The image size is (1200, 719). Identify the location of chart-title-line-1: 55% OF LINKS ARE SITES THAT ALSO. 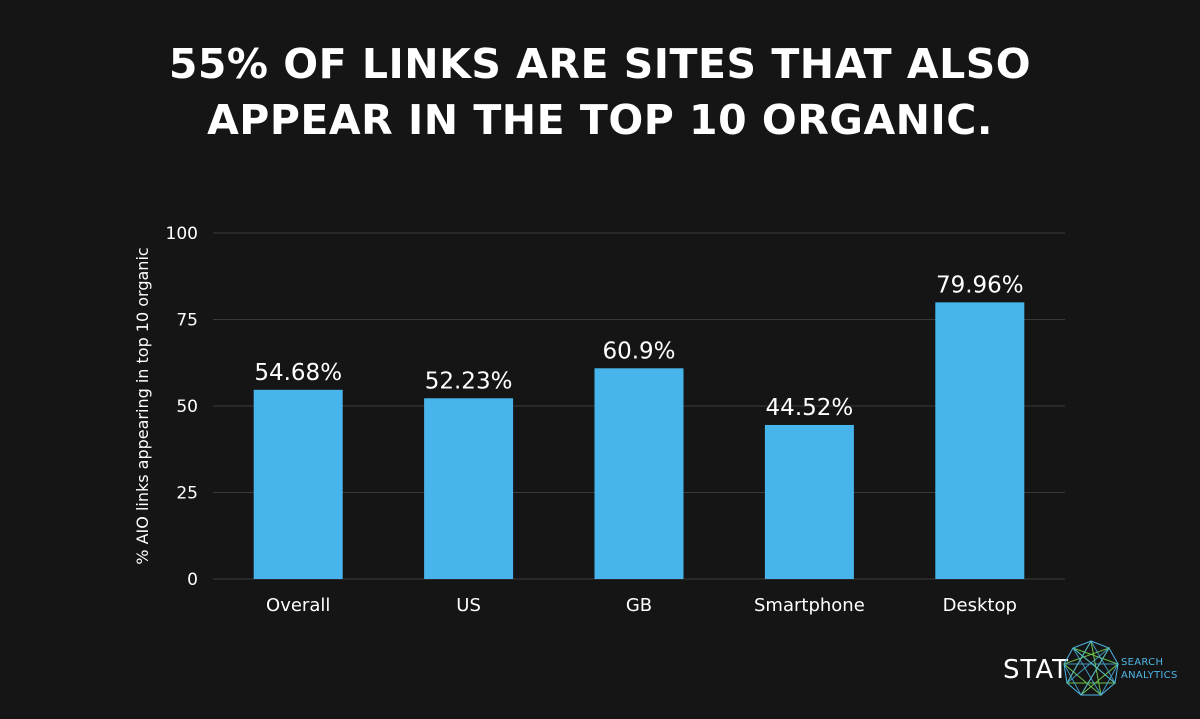
(600, 64).